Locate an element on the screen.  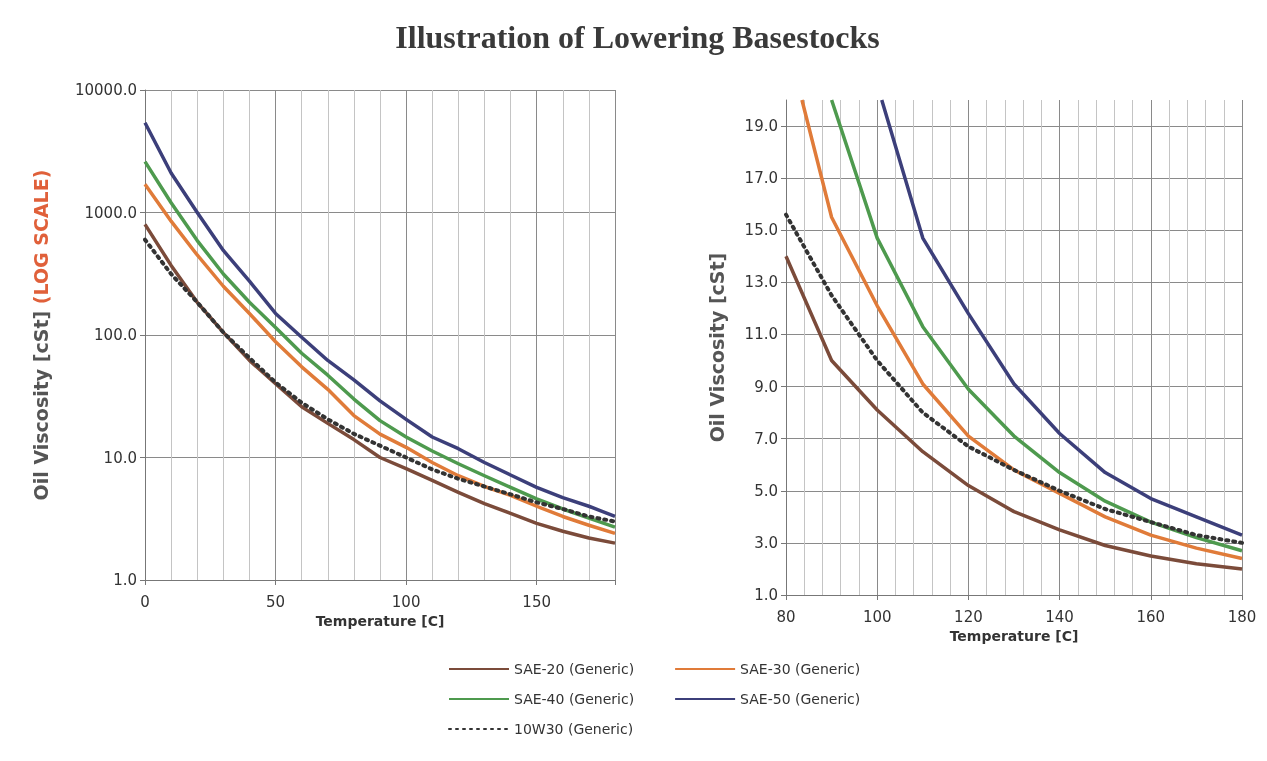
legend-label: SAE-20 (Generic) is located at coordinates (574, 669).